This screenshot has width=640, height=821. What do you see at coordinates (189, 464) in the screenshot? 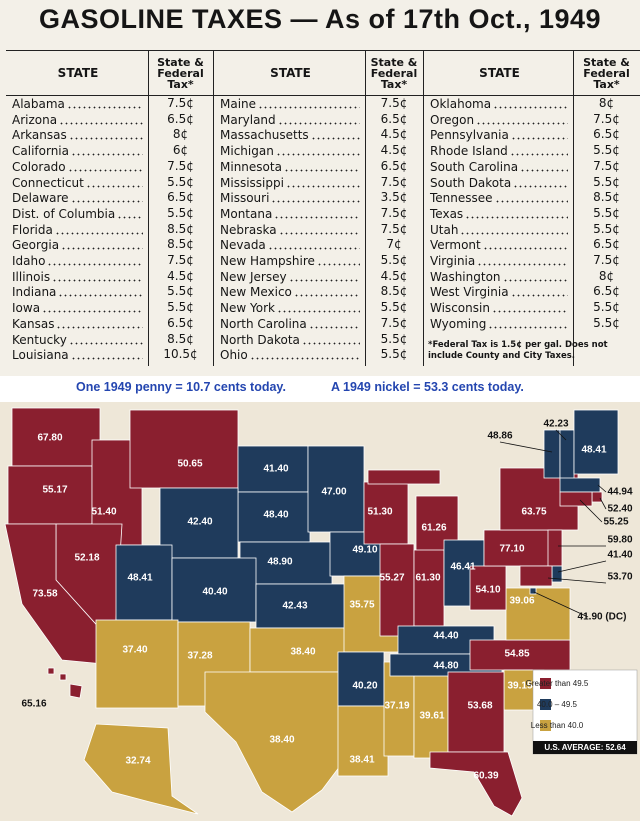
I see `state-value: 50.65` at bounding box center [189, 464].